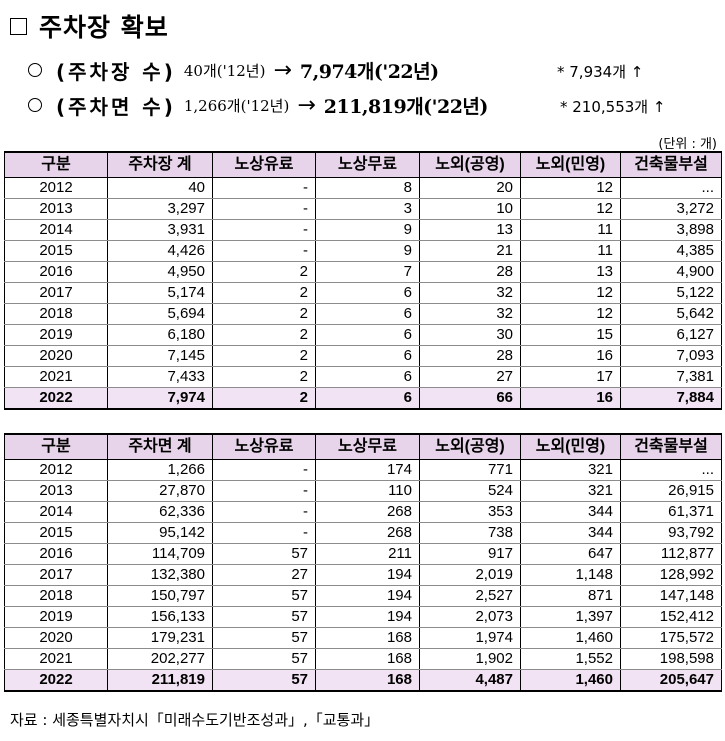 The height and width of the screenshot is (741, 725). Describe the element at coordinates (671, 230) in the screenshot. I see `value-cell: 3,898` at that location.